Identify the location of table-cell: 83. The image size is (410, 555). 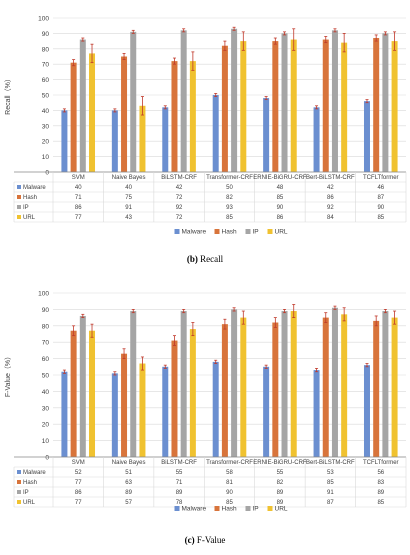
(380, 483).